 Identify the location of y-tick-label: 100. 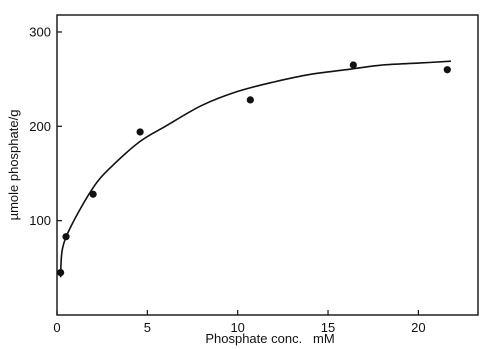
(40, 220).